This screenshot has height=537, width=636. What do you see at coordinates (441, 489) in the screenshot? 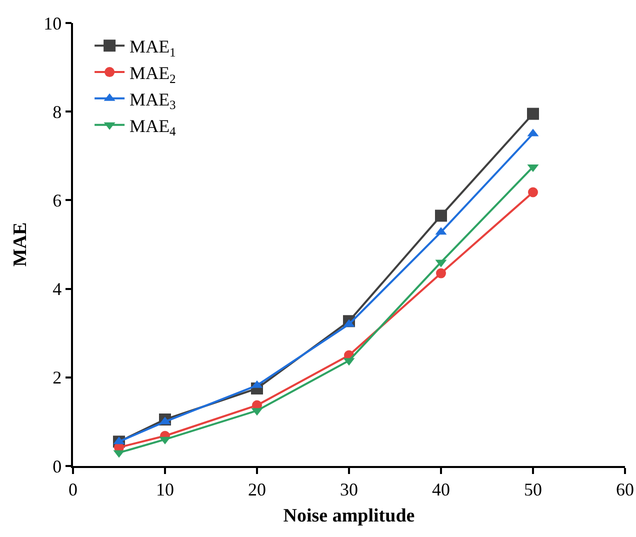
I see `x-tick-label: 40` at bounding box center [441, 489].